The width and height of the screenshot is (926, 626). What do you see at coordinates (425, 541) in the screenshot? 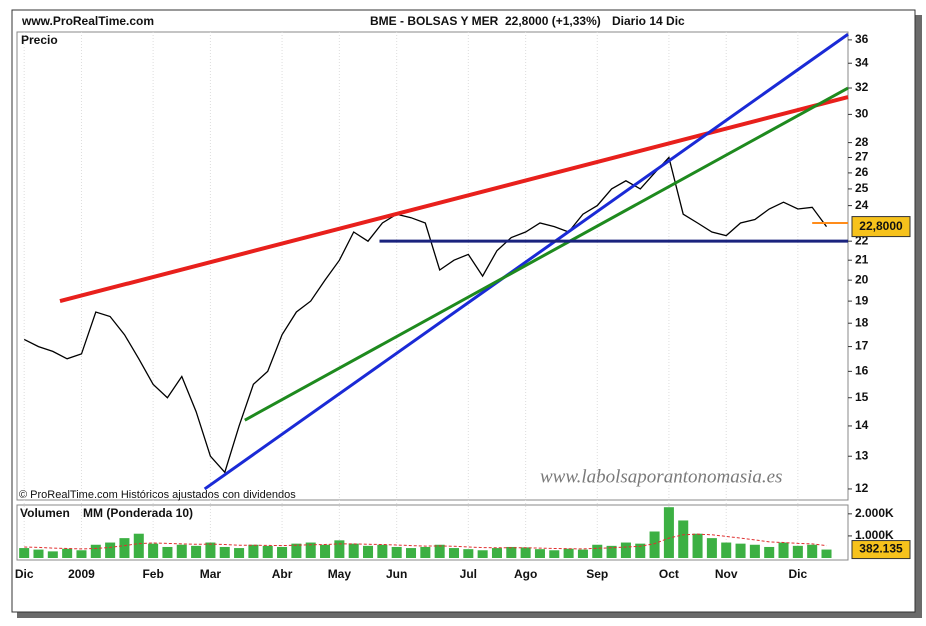
I see `moving-average` at bounding box center [425, 541].